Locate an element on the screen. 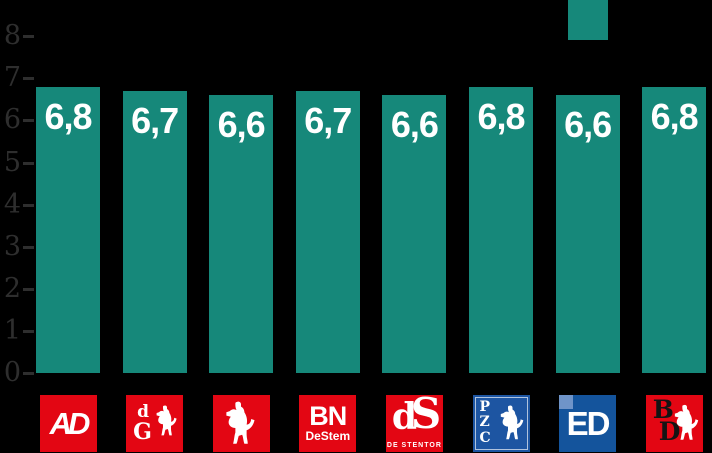 The image size is (712, 453). logo-ed: ED is located at coordinates (588, 423).